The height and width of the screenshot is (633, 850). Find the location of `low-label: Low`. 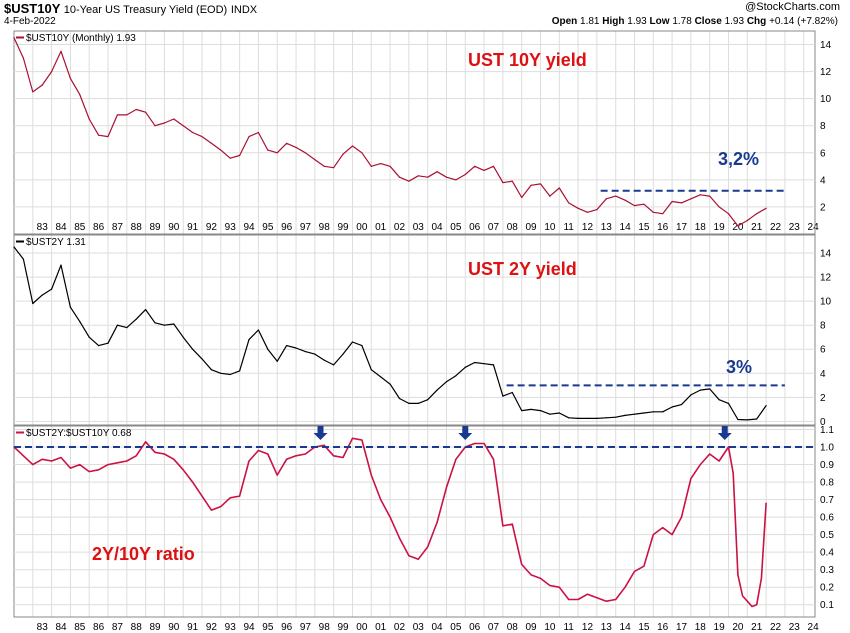

low-label: Low is located at coordinates (659, 21).